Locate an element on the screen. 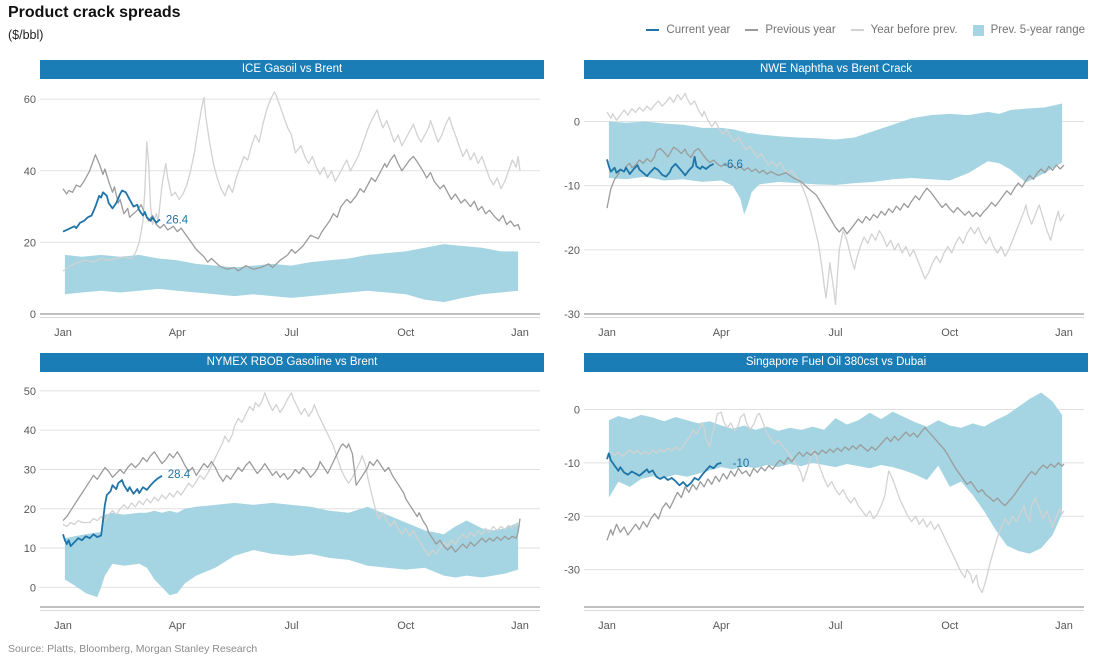 Image resolution: width=1108 pixels, height=660 pixels. page-title: Product crack spreads is located at coordinates (94, 12).